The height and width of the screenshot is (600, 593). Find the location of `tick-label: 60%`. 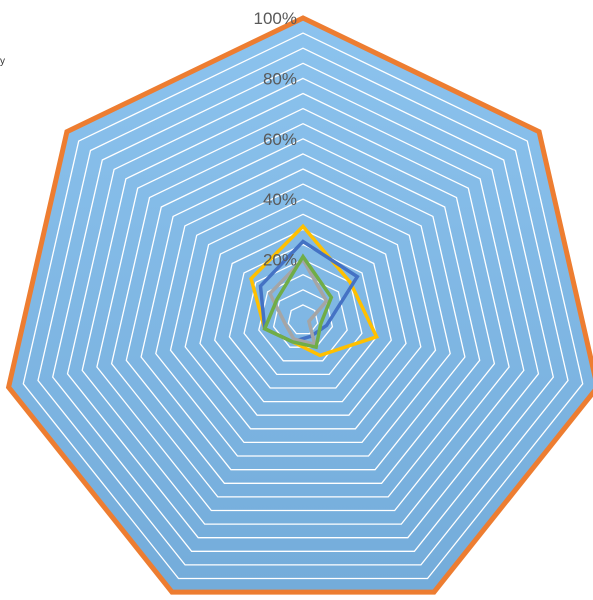

tick-label: 60% is located at coordinates (280, 139).